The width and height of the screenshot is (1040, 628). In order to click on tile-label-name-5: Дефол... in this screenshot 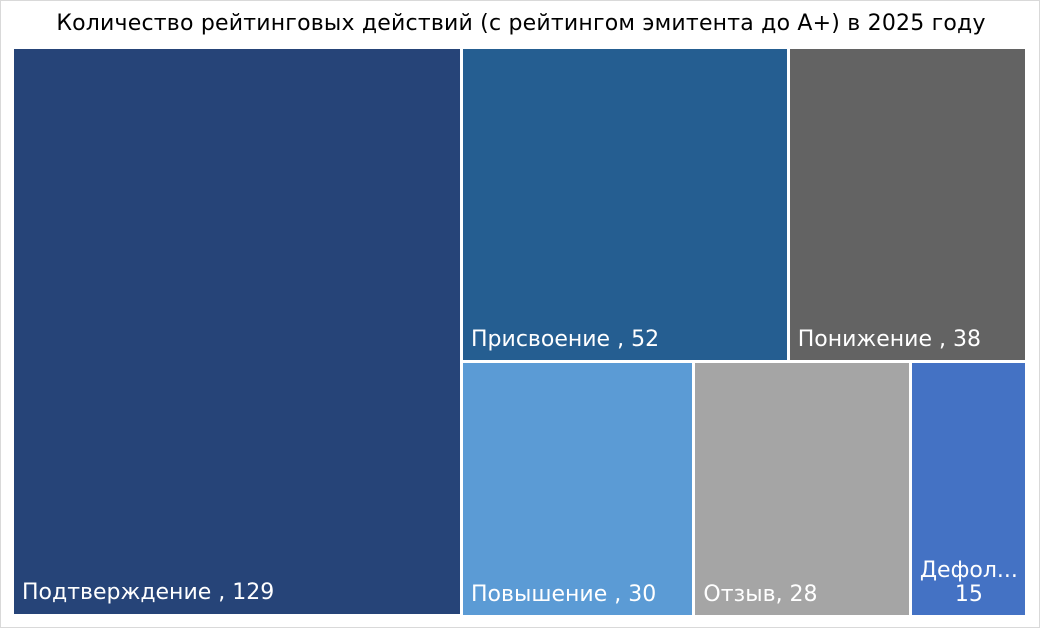, I will do `click(968, 570)`.